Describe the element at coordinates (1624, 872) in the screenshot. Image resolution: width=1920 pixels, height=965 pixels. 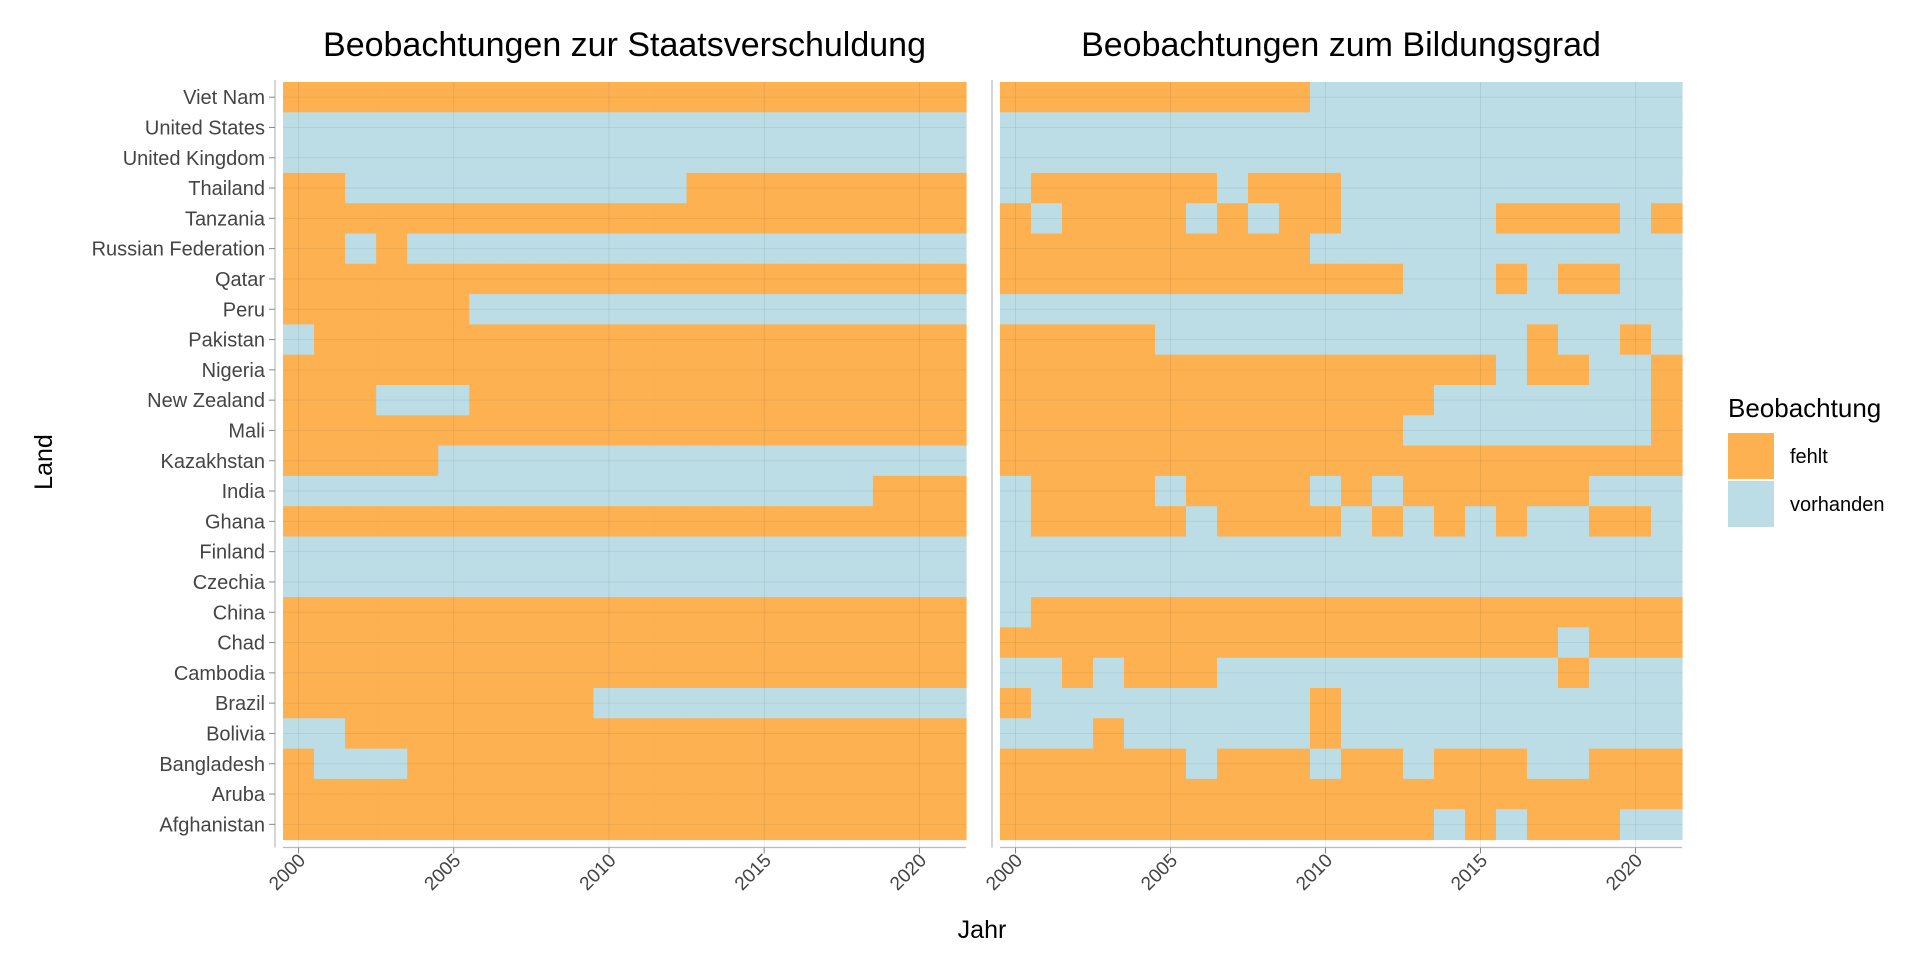
I see `x-tick-label: 2020` at that location.